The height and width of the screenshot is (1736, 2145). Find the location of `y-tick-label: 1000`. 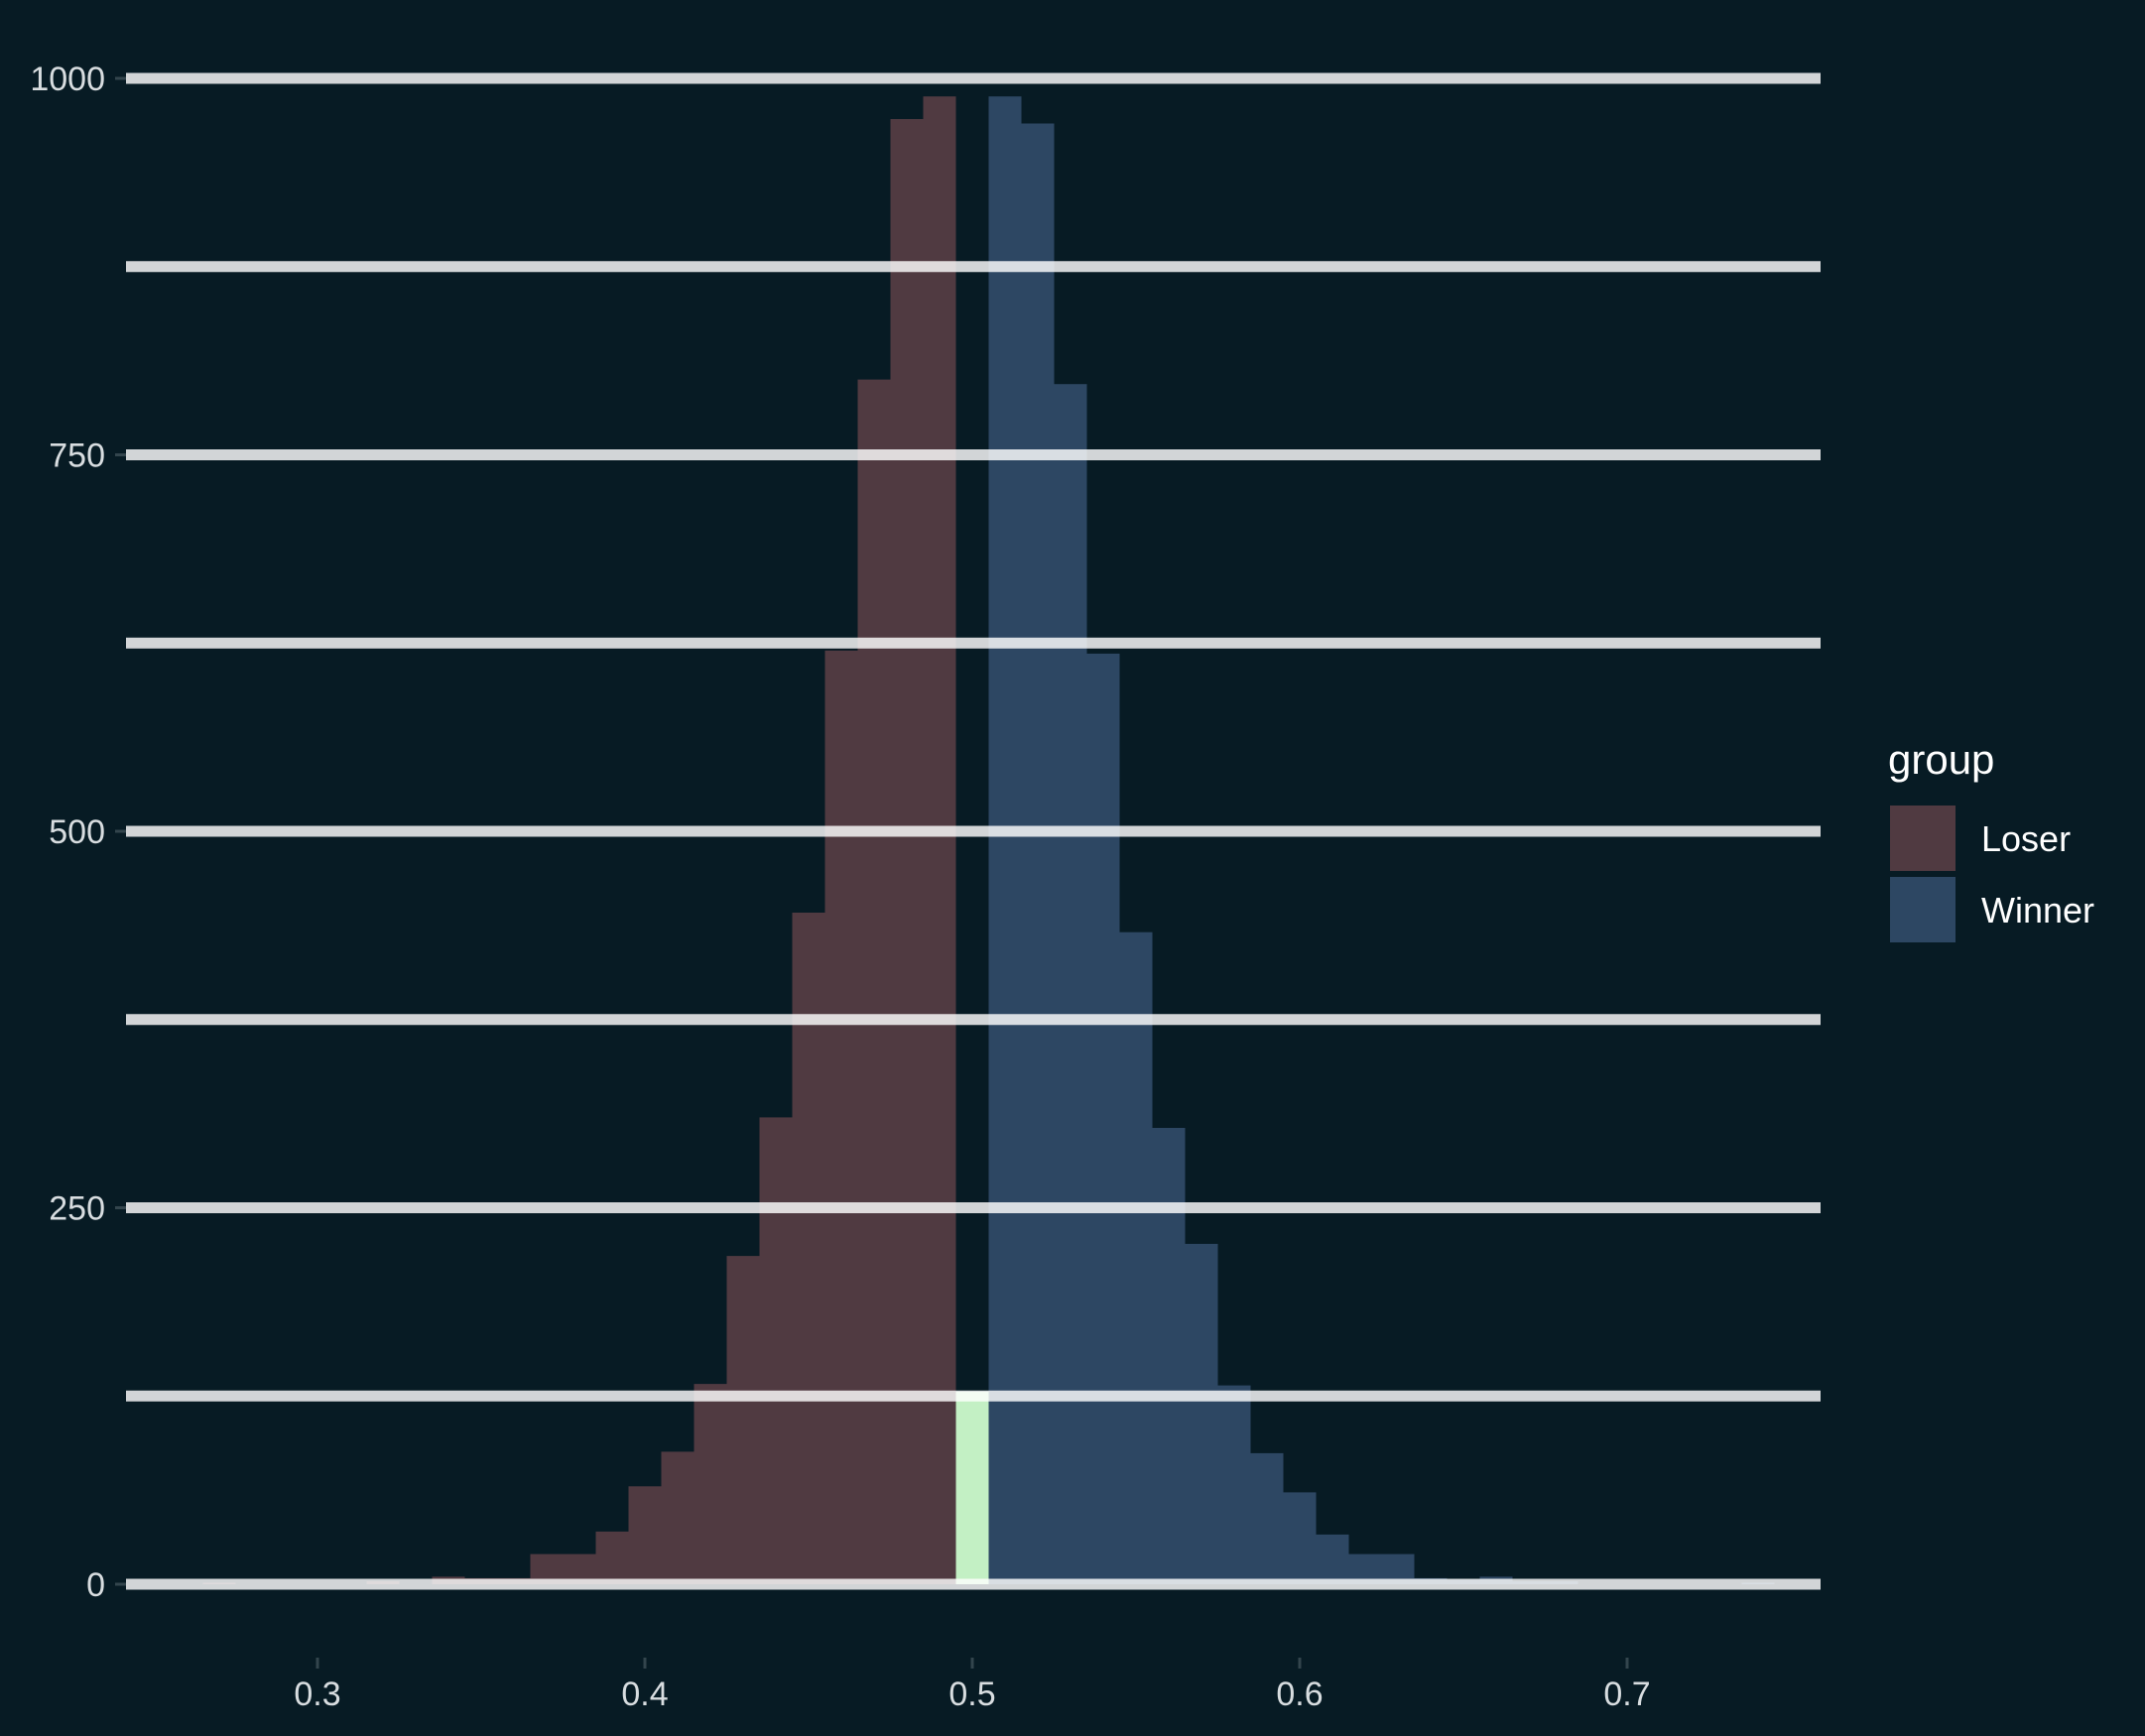

y-tick-label: 1000 is located at coordinates (67, 79).